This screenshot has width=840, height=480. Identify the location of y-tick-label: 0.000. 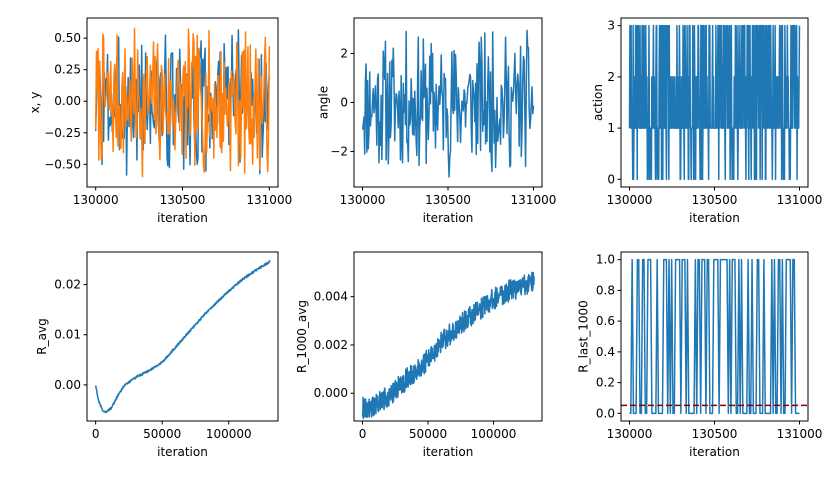
(331, 393).